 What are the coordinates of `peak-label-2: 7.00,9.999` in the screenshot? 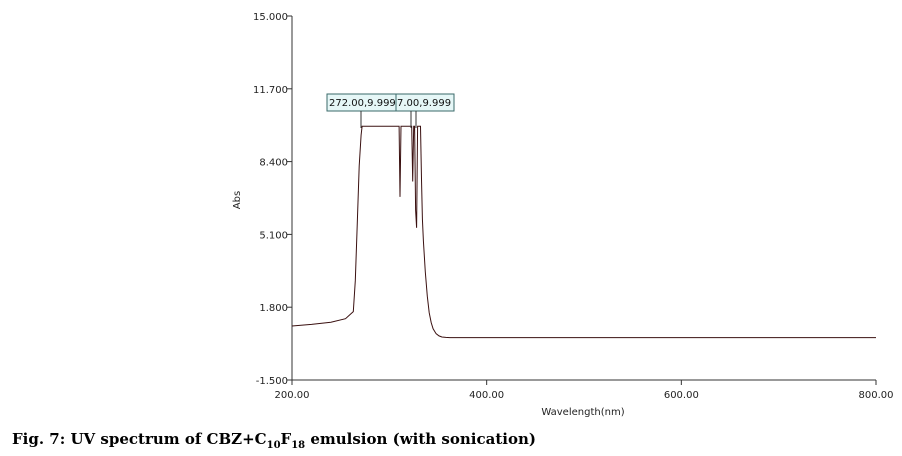 It's located at (424, 103).